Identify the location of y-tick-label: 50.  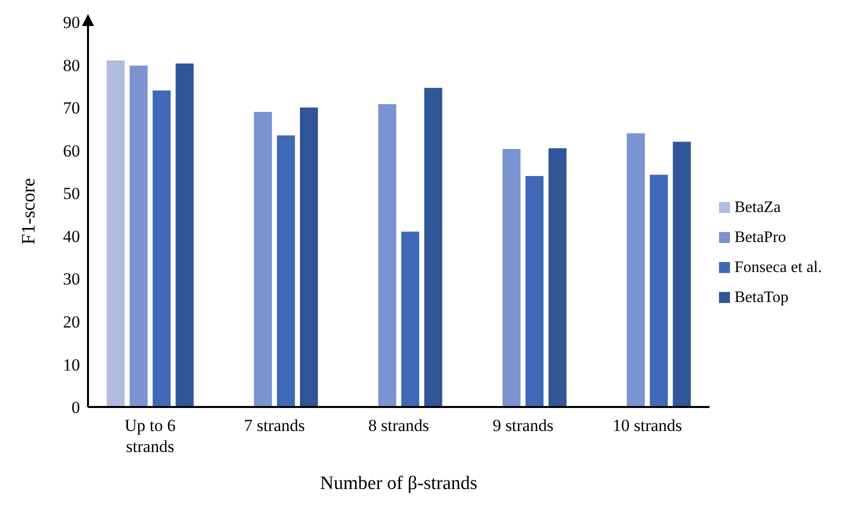
(71, 194).